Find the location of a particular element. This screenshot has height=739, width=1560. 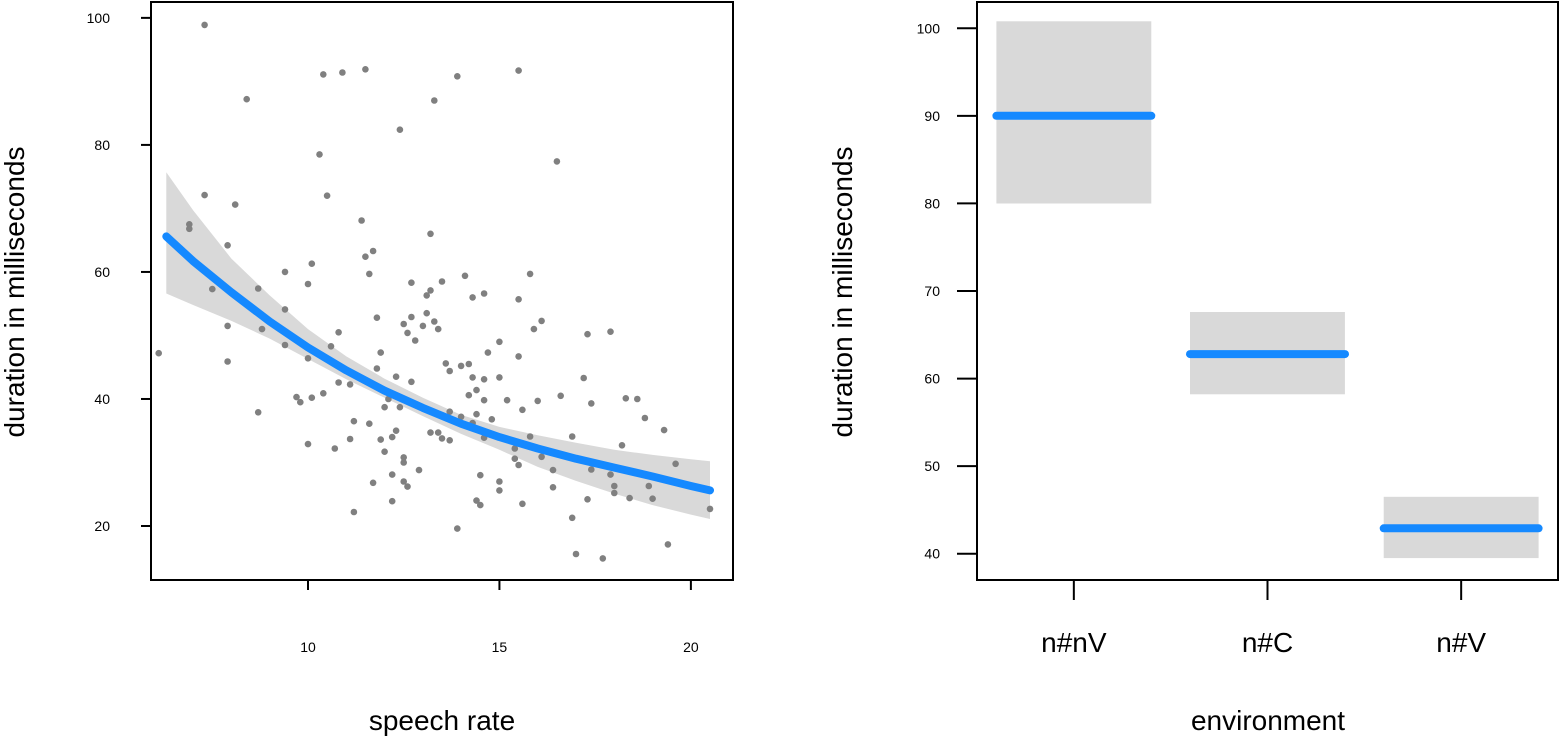

x-tick-label: 15 is located at coordinates (500, 647).